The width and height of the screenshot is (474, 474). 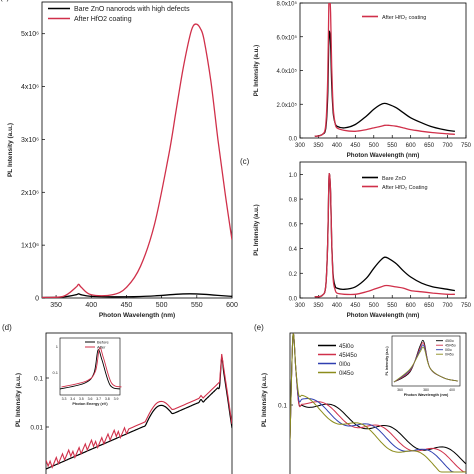 What do you see at coordinates (286, 37) in the screenshot?
I see `y-tick-label: 6.0x10⁵` at bounding box center [286, 37].